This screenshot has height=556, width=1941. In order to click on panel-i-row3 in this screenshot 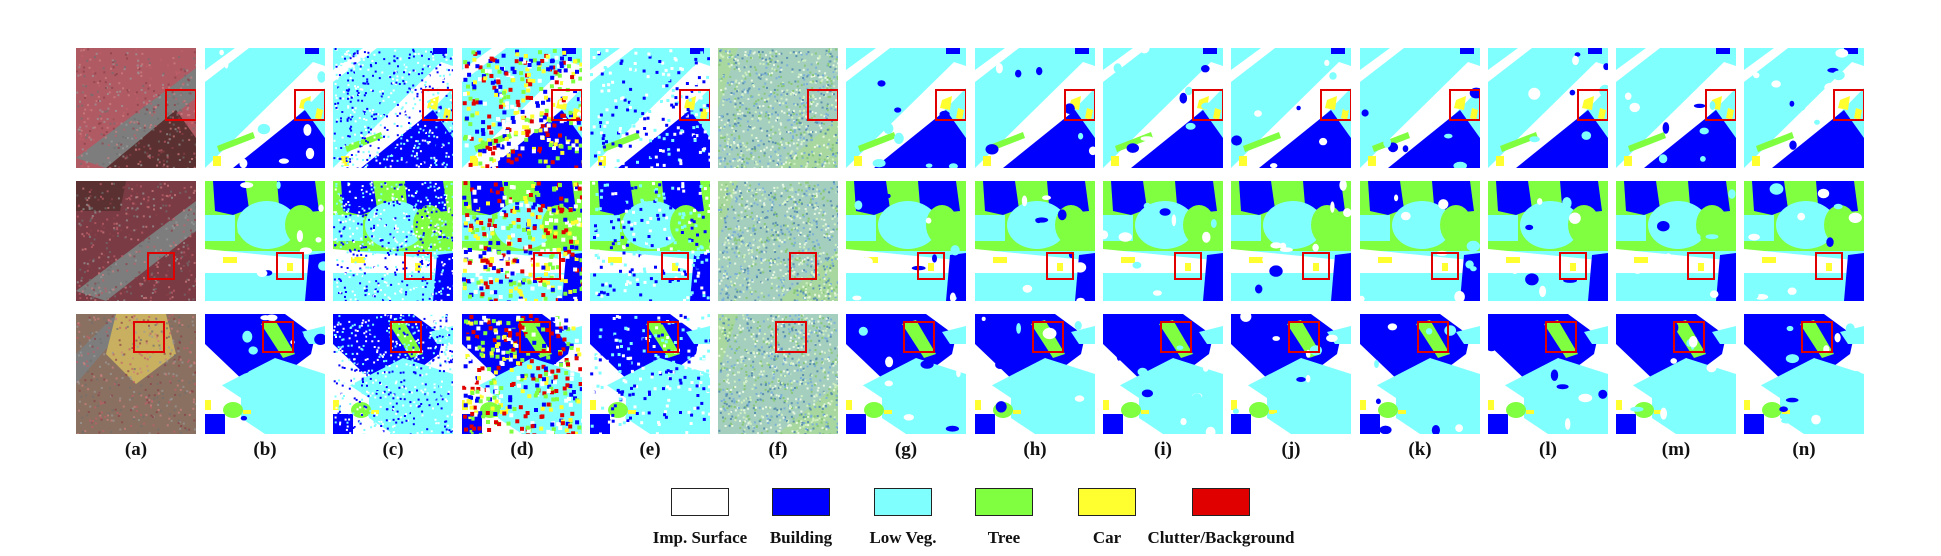, I will do `click(1163, 374)`.